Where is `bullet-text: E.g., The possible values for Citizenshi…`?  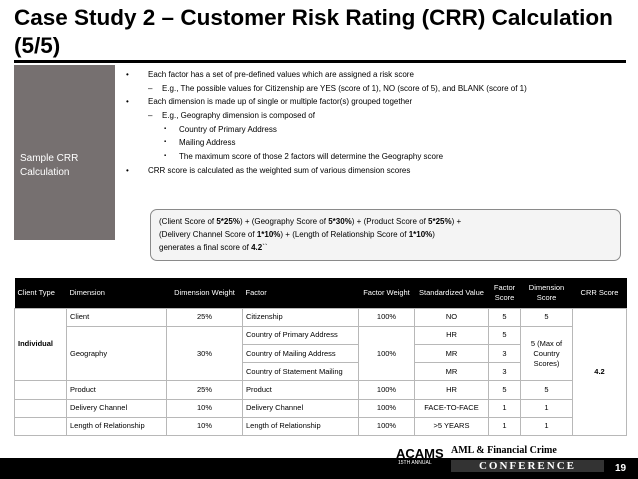 bullet-text: E.g., The possible values for Citizenshi… is located at coordinates (344, 88).